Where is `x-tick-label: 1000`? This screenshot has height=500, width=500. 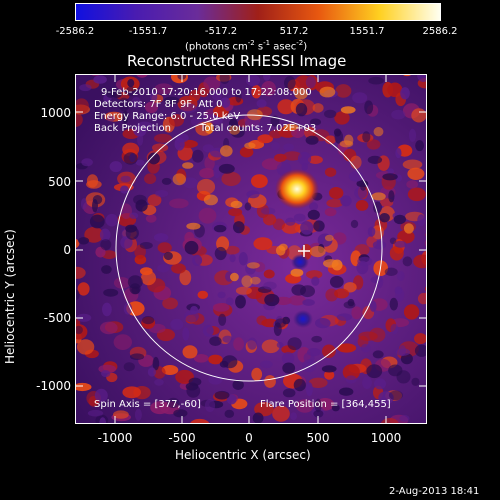 x-tick-label: 1000 is located at coordinates (386, 438).